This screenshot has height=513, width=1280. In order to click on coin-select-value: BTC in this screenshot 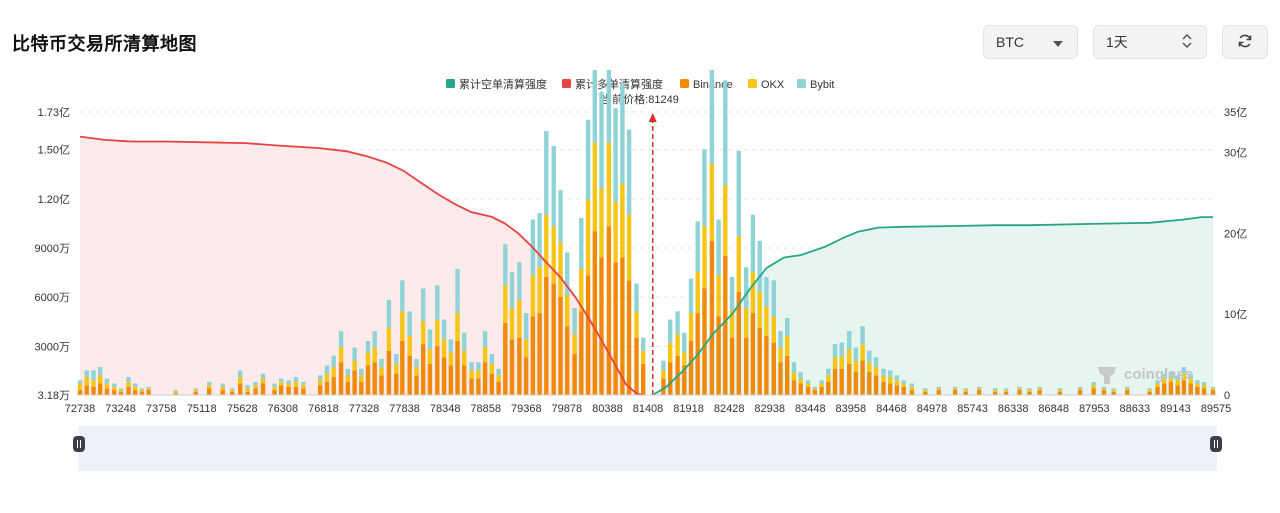, I will do `click(1010, 42)`.